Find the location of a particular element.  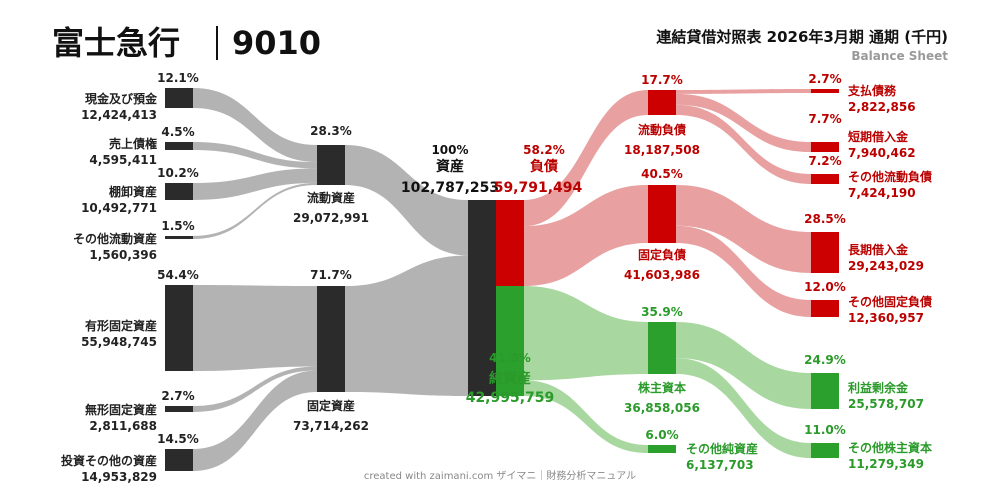

node-value-cash: 12,424,413 is located at coordinates (119, 115).